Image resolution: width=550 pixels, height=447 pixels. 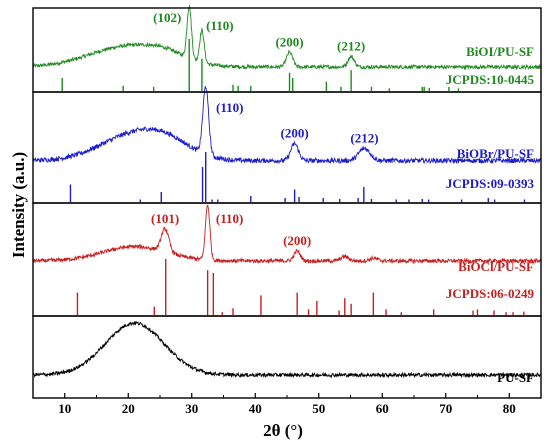 What do you see at coordinates (318, 408) in the screenshot?
I see `x-tick-label: 50` at bounding box center [318, 408].